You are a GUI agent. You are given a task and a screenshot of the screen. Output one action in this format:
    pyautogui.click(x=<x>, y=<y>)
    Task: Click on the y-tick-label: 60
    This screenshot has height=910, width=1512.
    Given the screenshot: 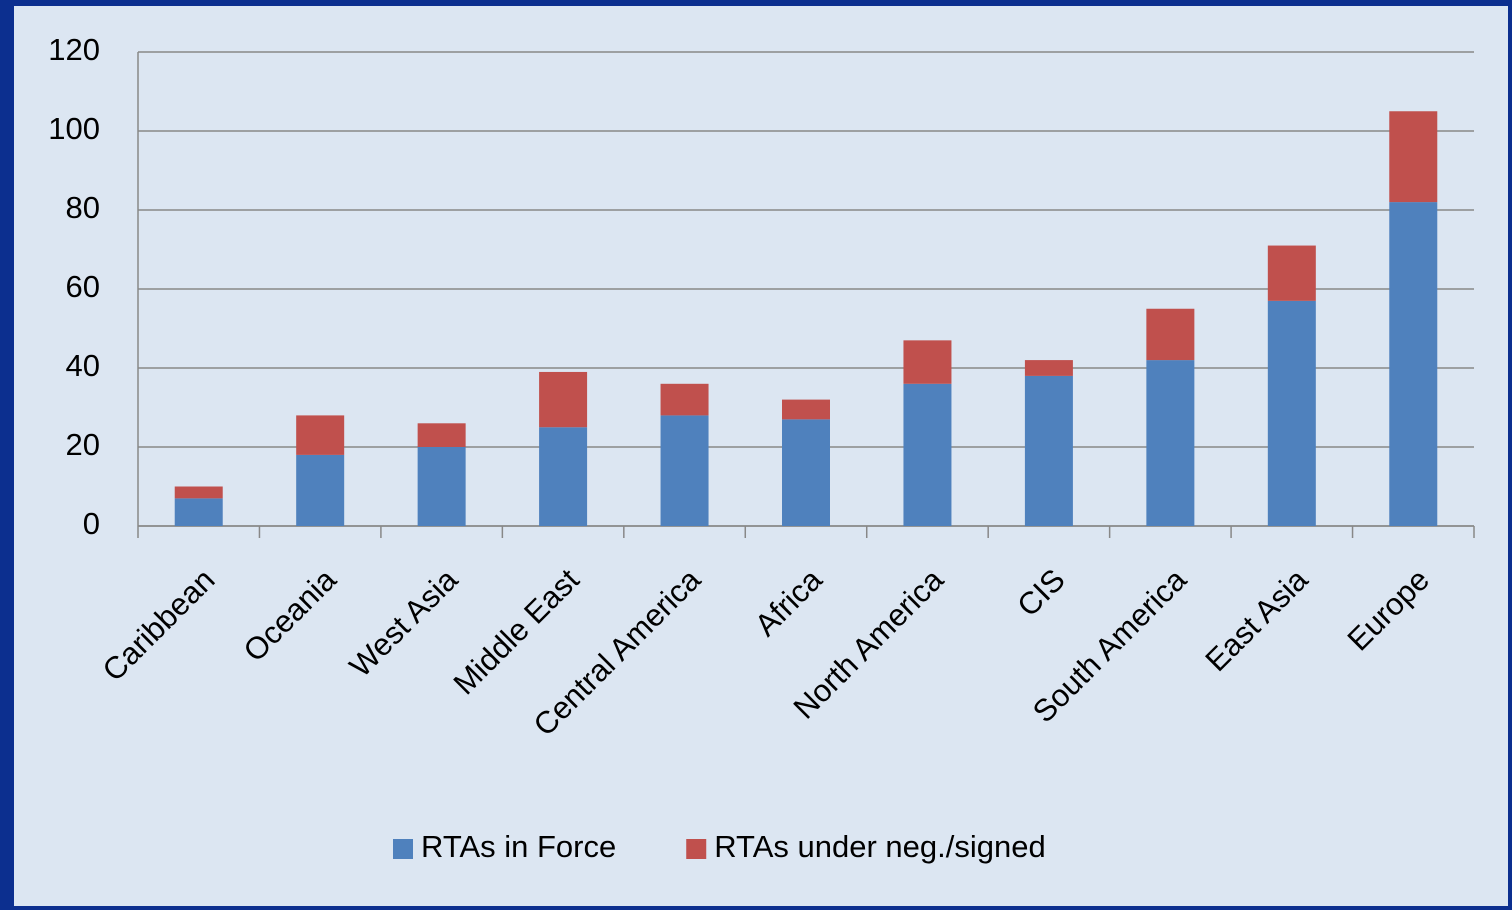 What is the action you would take?
    pyautogui.click(x=83, y=286)
    